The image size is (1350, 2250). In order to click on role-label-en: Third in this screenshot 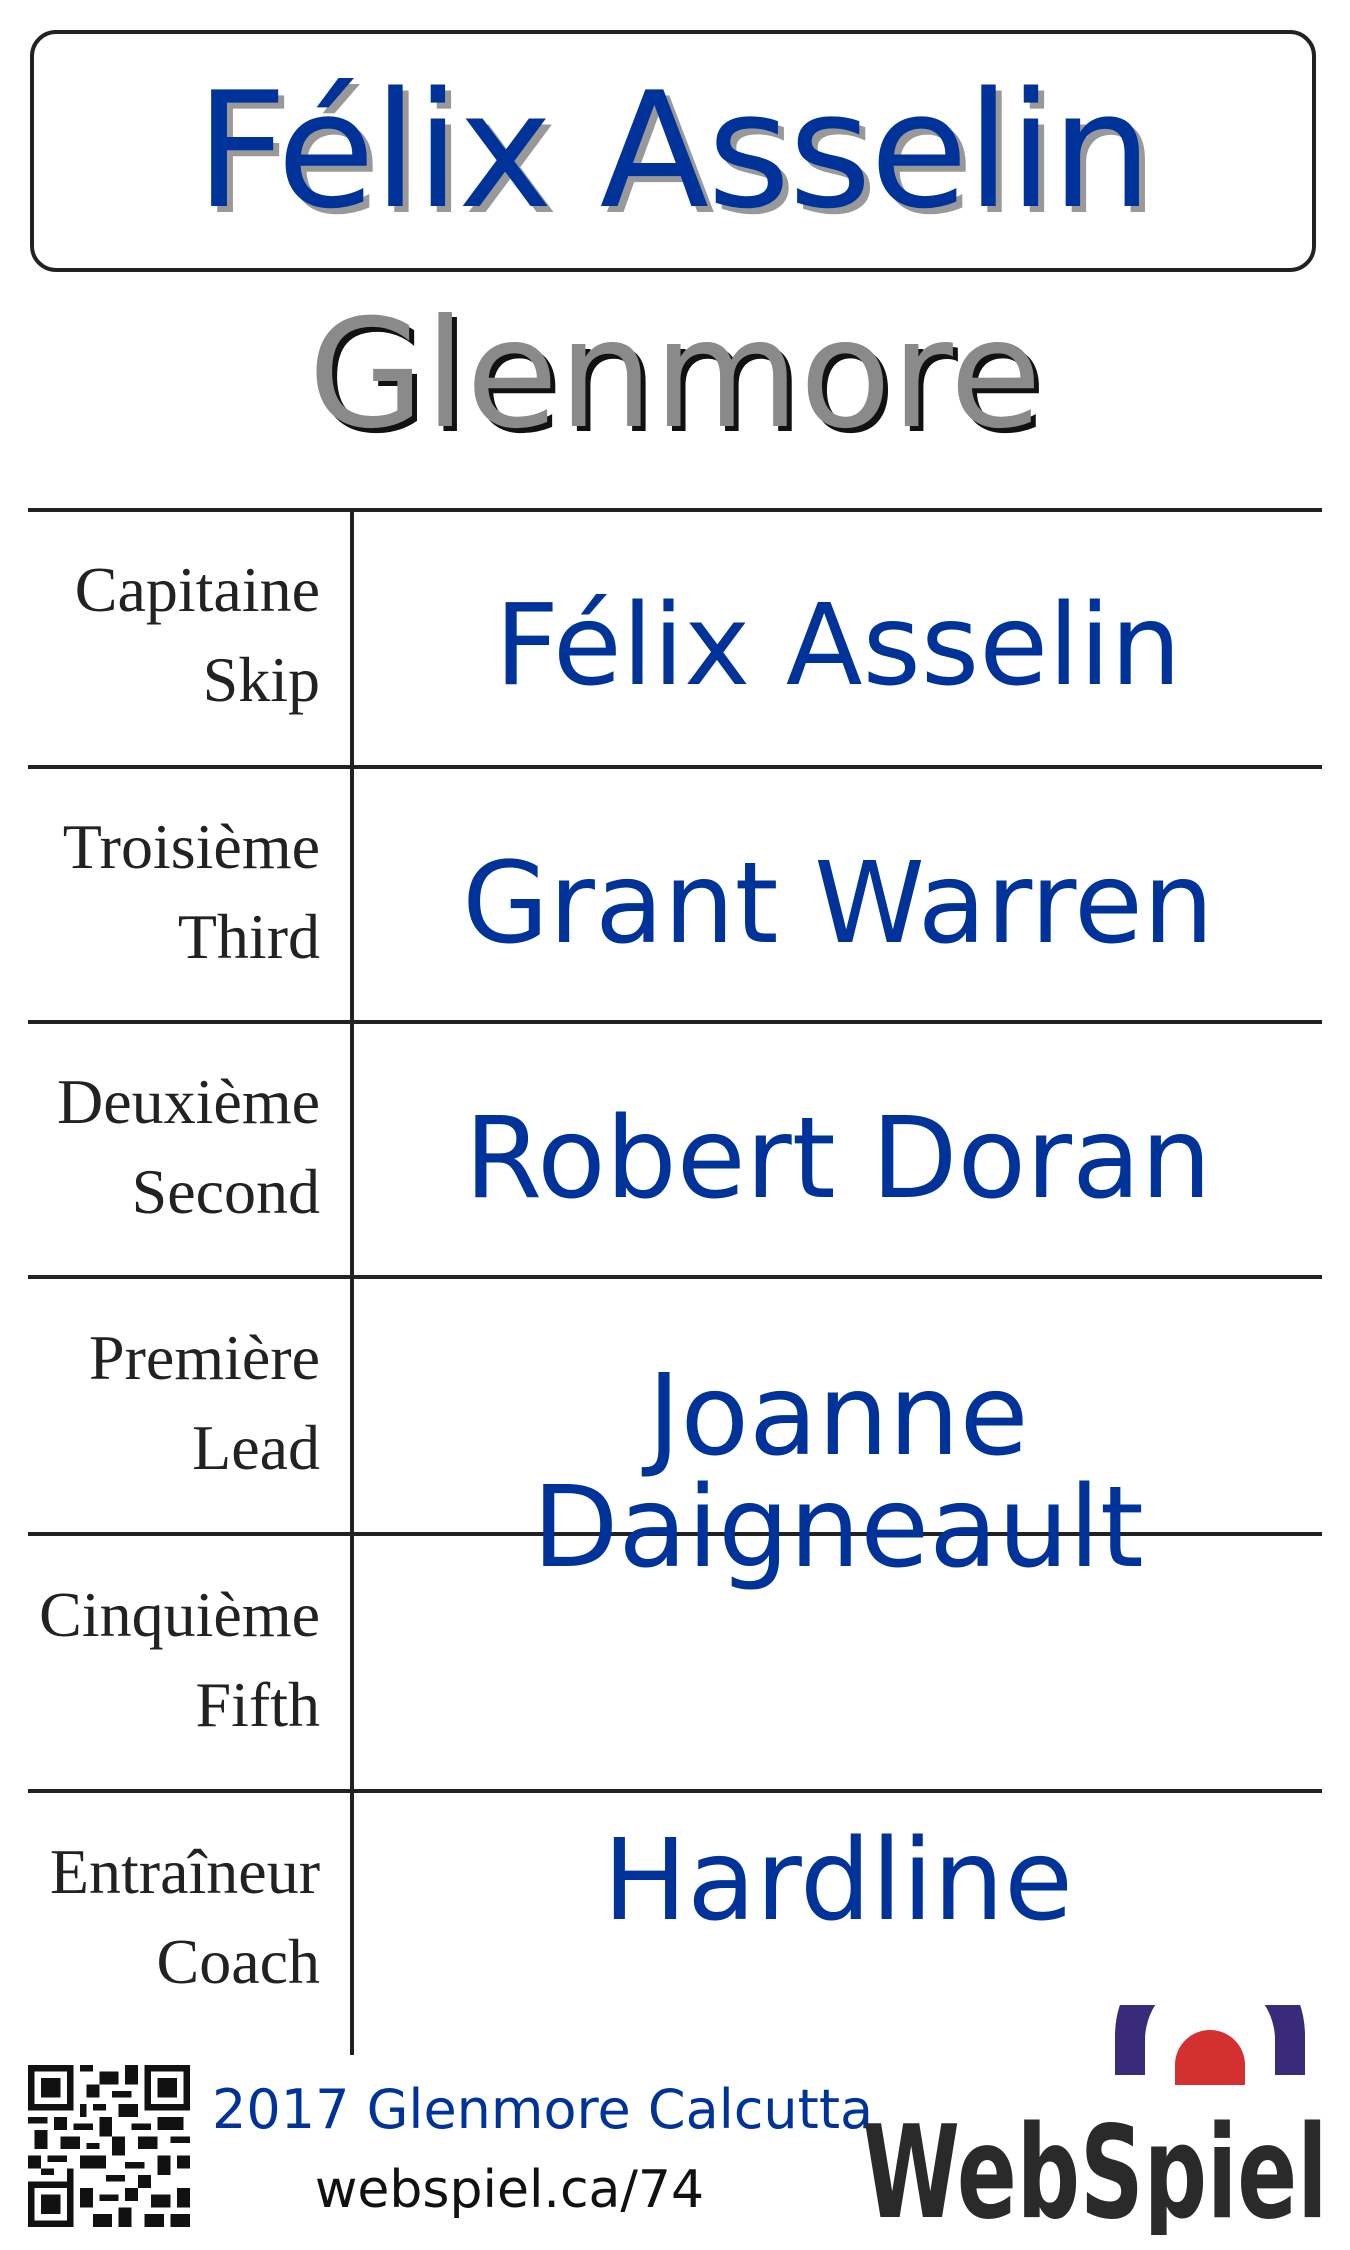, I will do `click(248, 936)`.